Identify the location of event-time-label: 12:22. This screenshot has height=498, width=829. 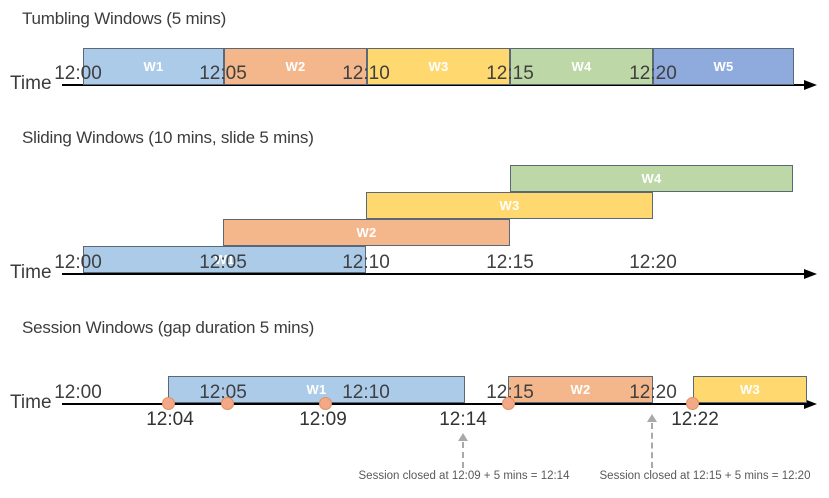
(695, 419).